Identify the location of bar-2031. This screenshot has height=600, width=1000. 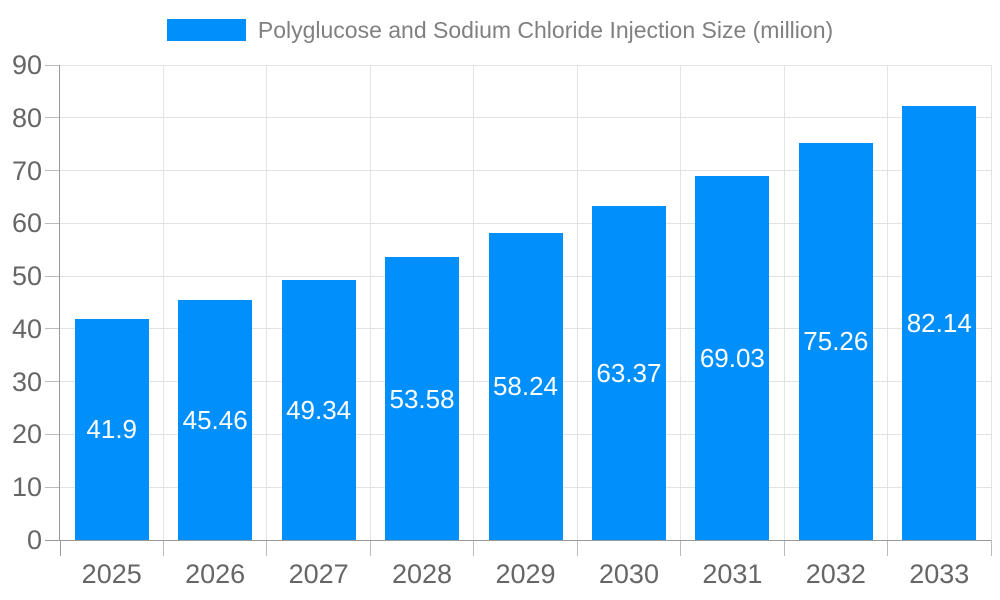
(732, 357).